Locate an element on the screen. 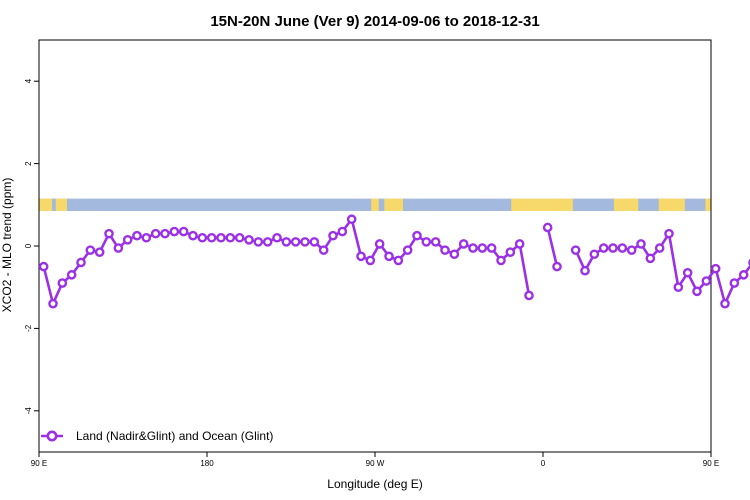 The height and width of the screenshot is (500, 750). legend-label: Land (Nadir&Glint) and Ocean (Glint) is located at coordinates (174, 436).